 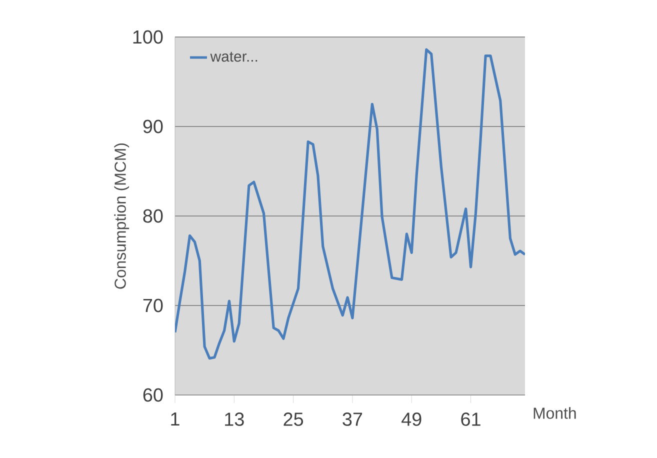 What do you see at coordinates (148, 37) in the screenshot?
I see `y-tick-label: 100` at bounding box center [148, 37].